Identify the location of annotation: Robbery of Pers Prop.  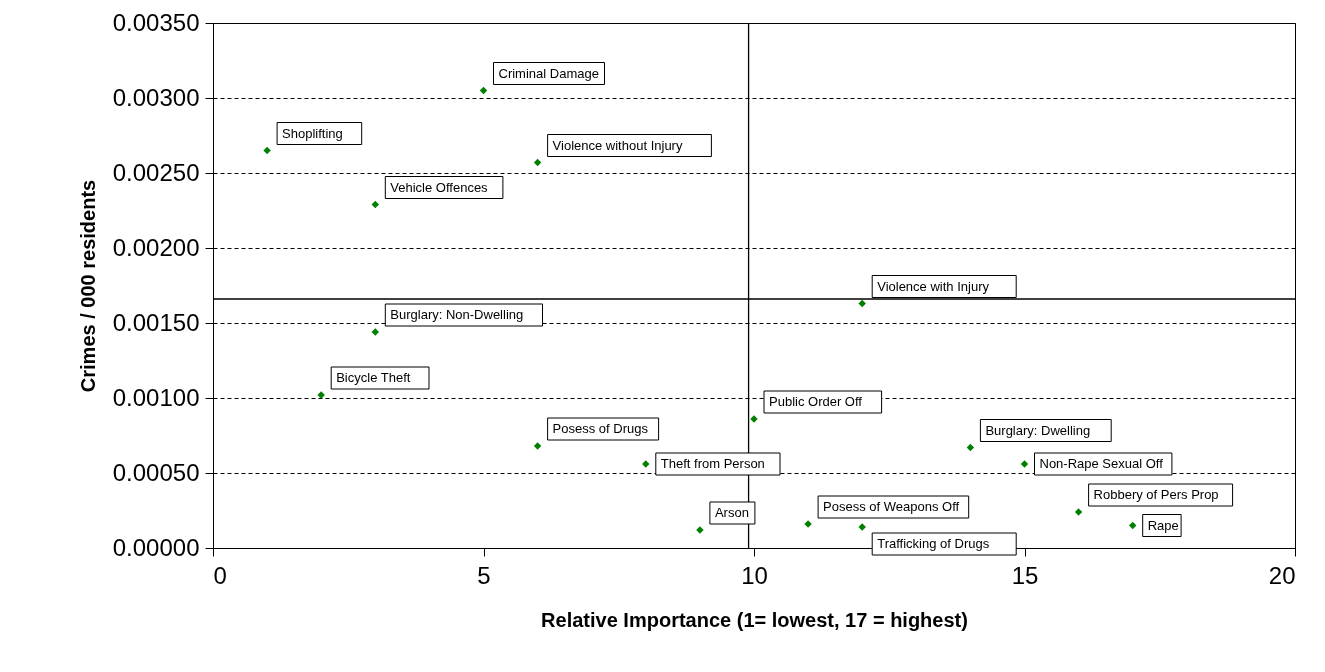
(1156, 494).